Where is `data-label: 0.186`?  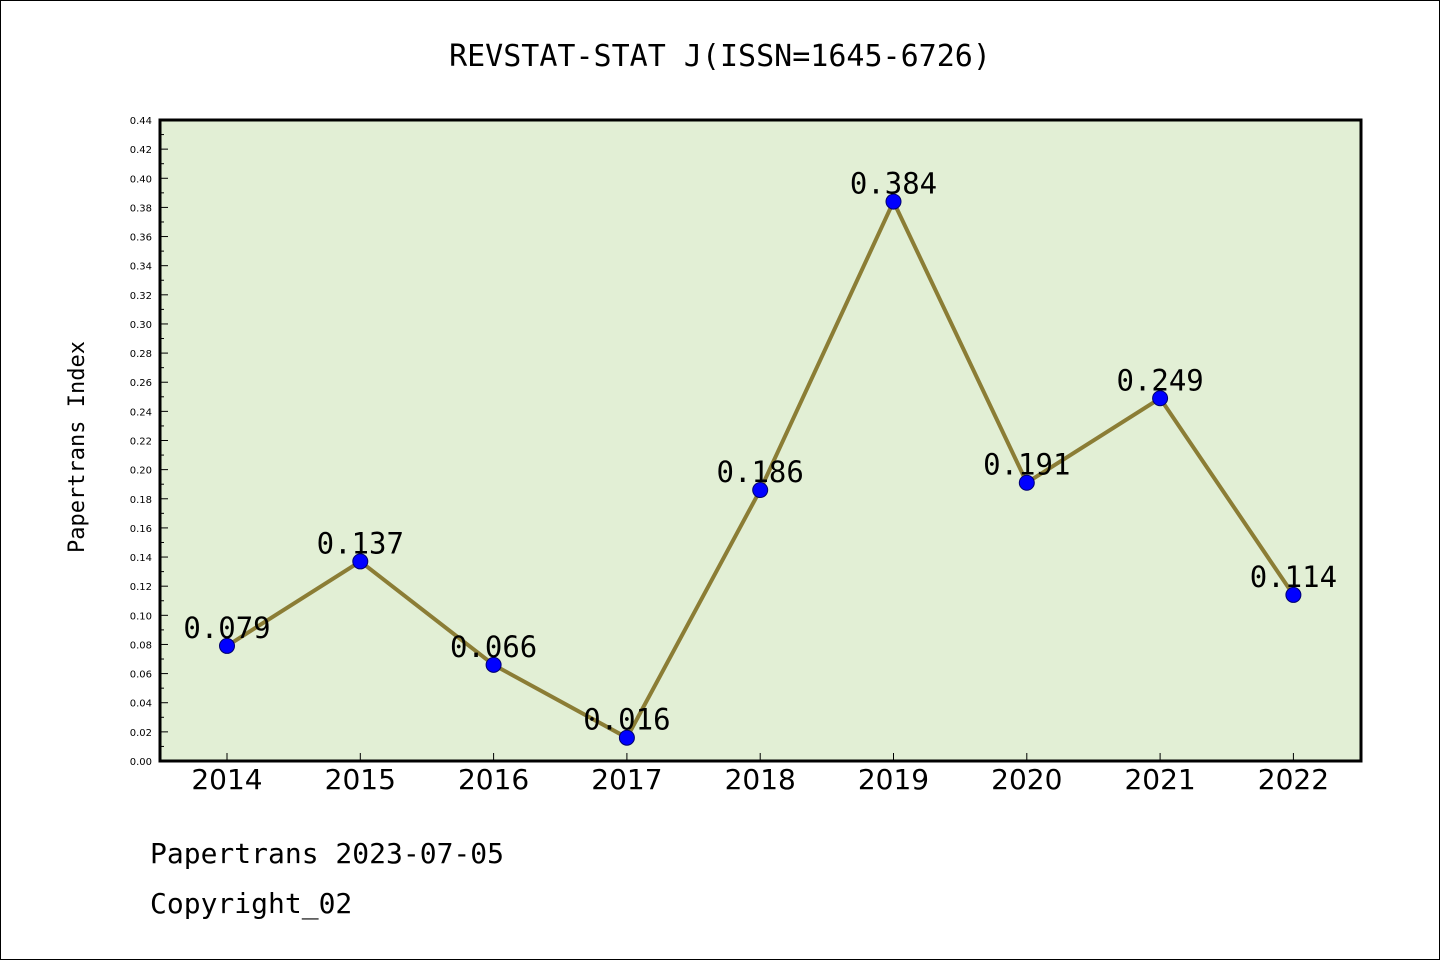 data-label: 0.186 is located at coordinates (760, 472).